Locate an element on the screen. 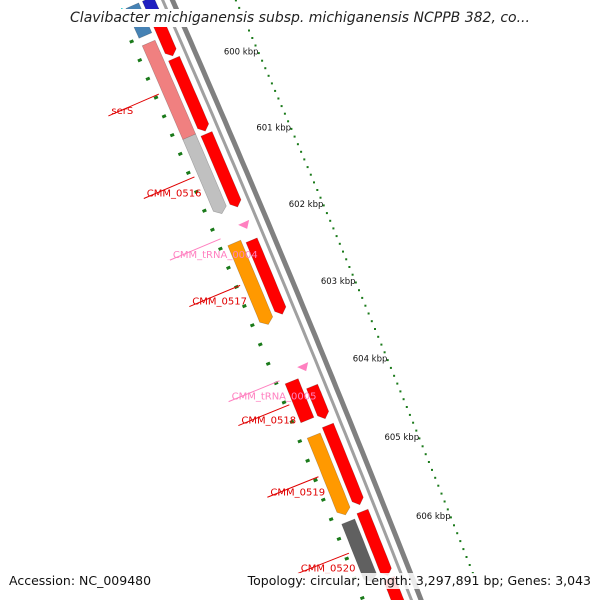  gene-label: CMM_0520 is located at coordinates (328, 568).